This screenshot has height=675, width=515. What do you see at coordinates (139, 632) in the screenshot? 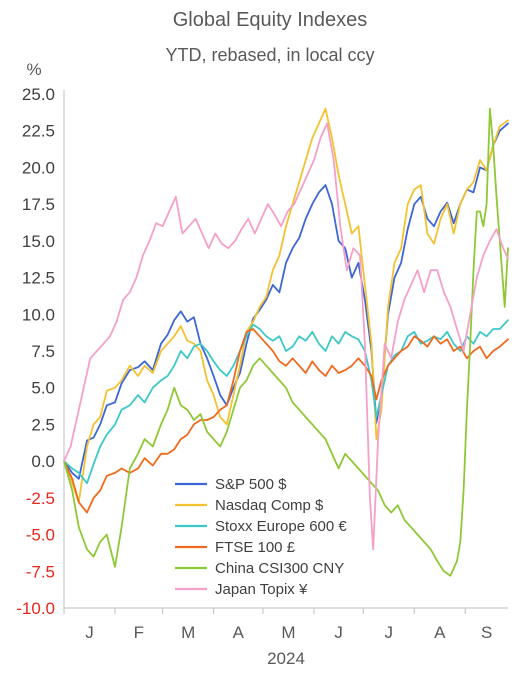
I see `x-tick-label: F` at bounding box center [139, 632].